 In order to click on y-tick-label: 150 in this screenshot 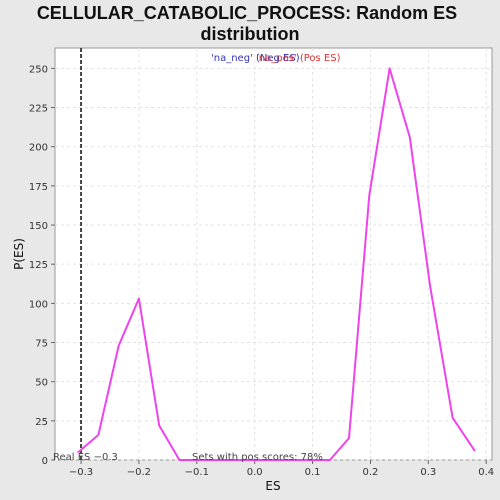, I will do `click(38, 226)`.